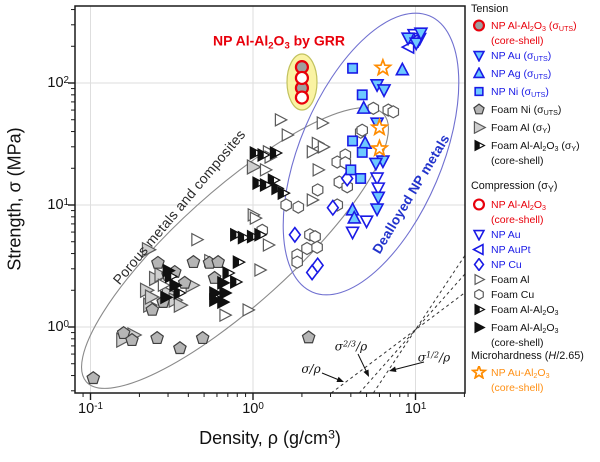 The width and height of the screenshot is (600, 462). I want to click on legend-item-foam_al_c: Foam Al, so click(535, 279).